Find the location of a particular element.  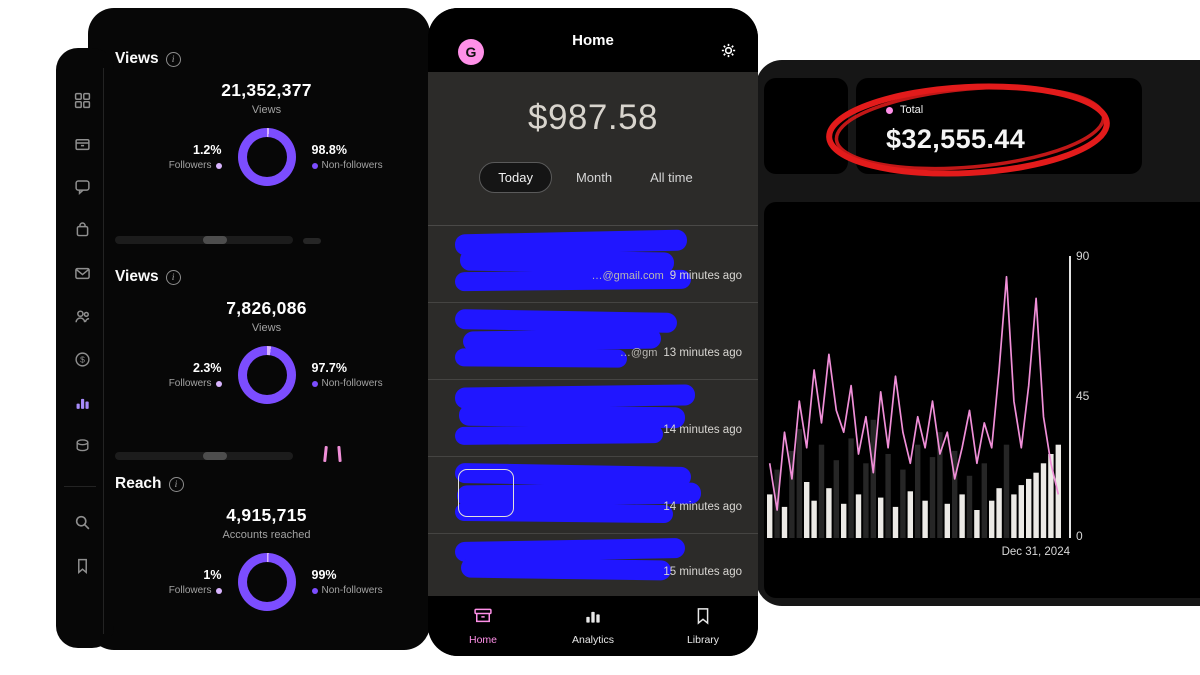

app-header: G Home is located at coordinates (593, 40).